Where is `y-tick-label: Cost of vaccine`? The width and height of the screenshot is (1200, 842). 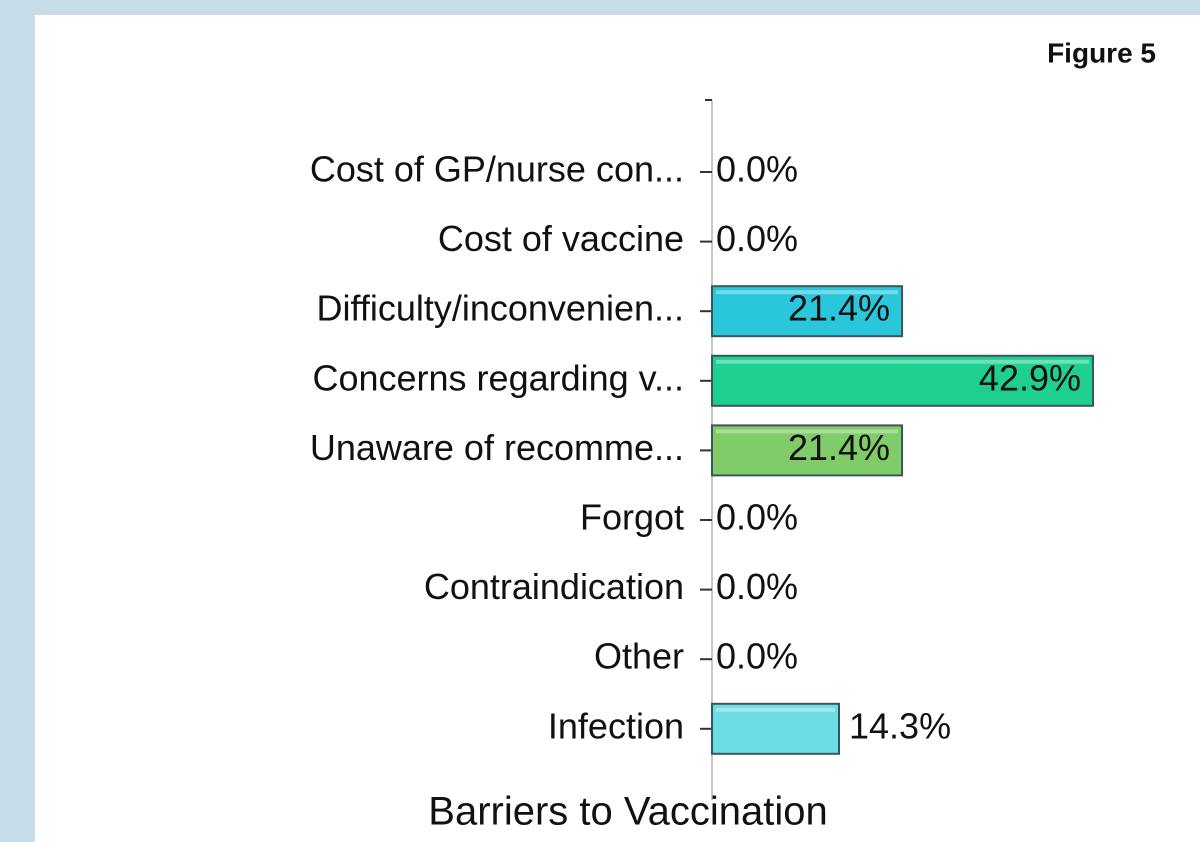 y-tick-label: Cost of vaccine is located at coordinates (561, 238).